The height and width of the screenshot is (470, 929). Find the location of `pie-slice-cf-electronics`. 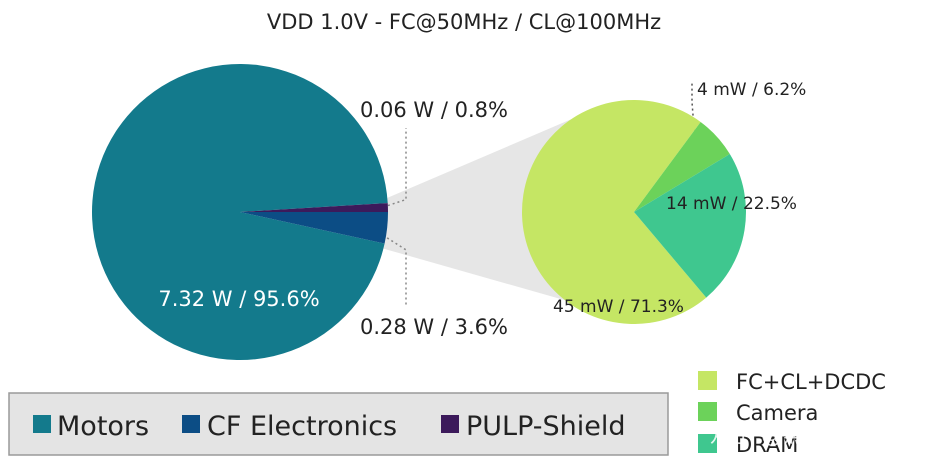

pie-slice-cf-electronics is located at coordinates (314, 228).